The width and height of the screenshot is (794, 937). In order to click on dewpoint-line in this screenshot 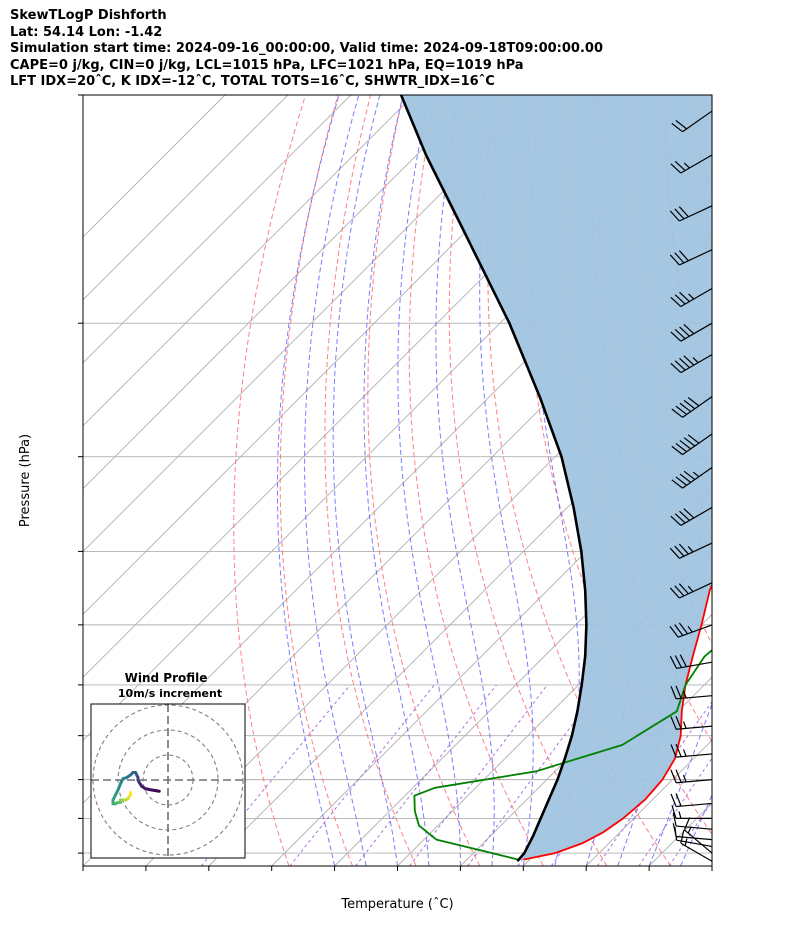, I will do `click(562, 755)`.